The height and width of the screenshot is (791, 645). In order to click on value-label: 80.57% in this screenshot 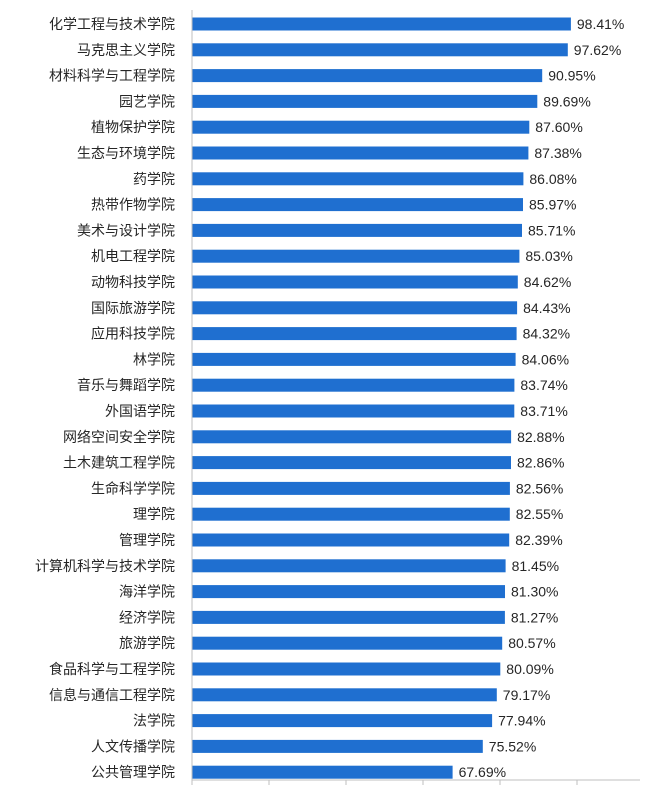, I will do `click(531, 643)`.